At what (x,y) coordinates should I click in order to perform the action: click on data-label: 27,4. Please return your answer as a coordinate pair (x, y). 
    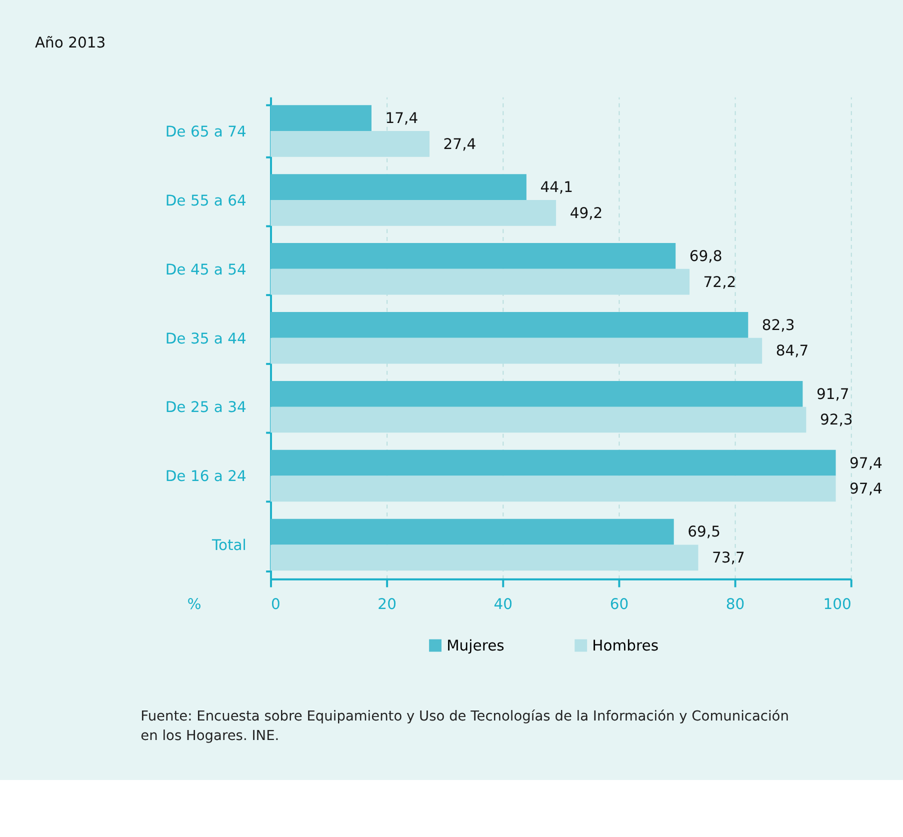
    Looking at the image, I should click on (459, 144).